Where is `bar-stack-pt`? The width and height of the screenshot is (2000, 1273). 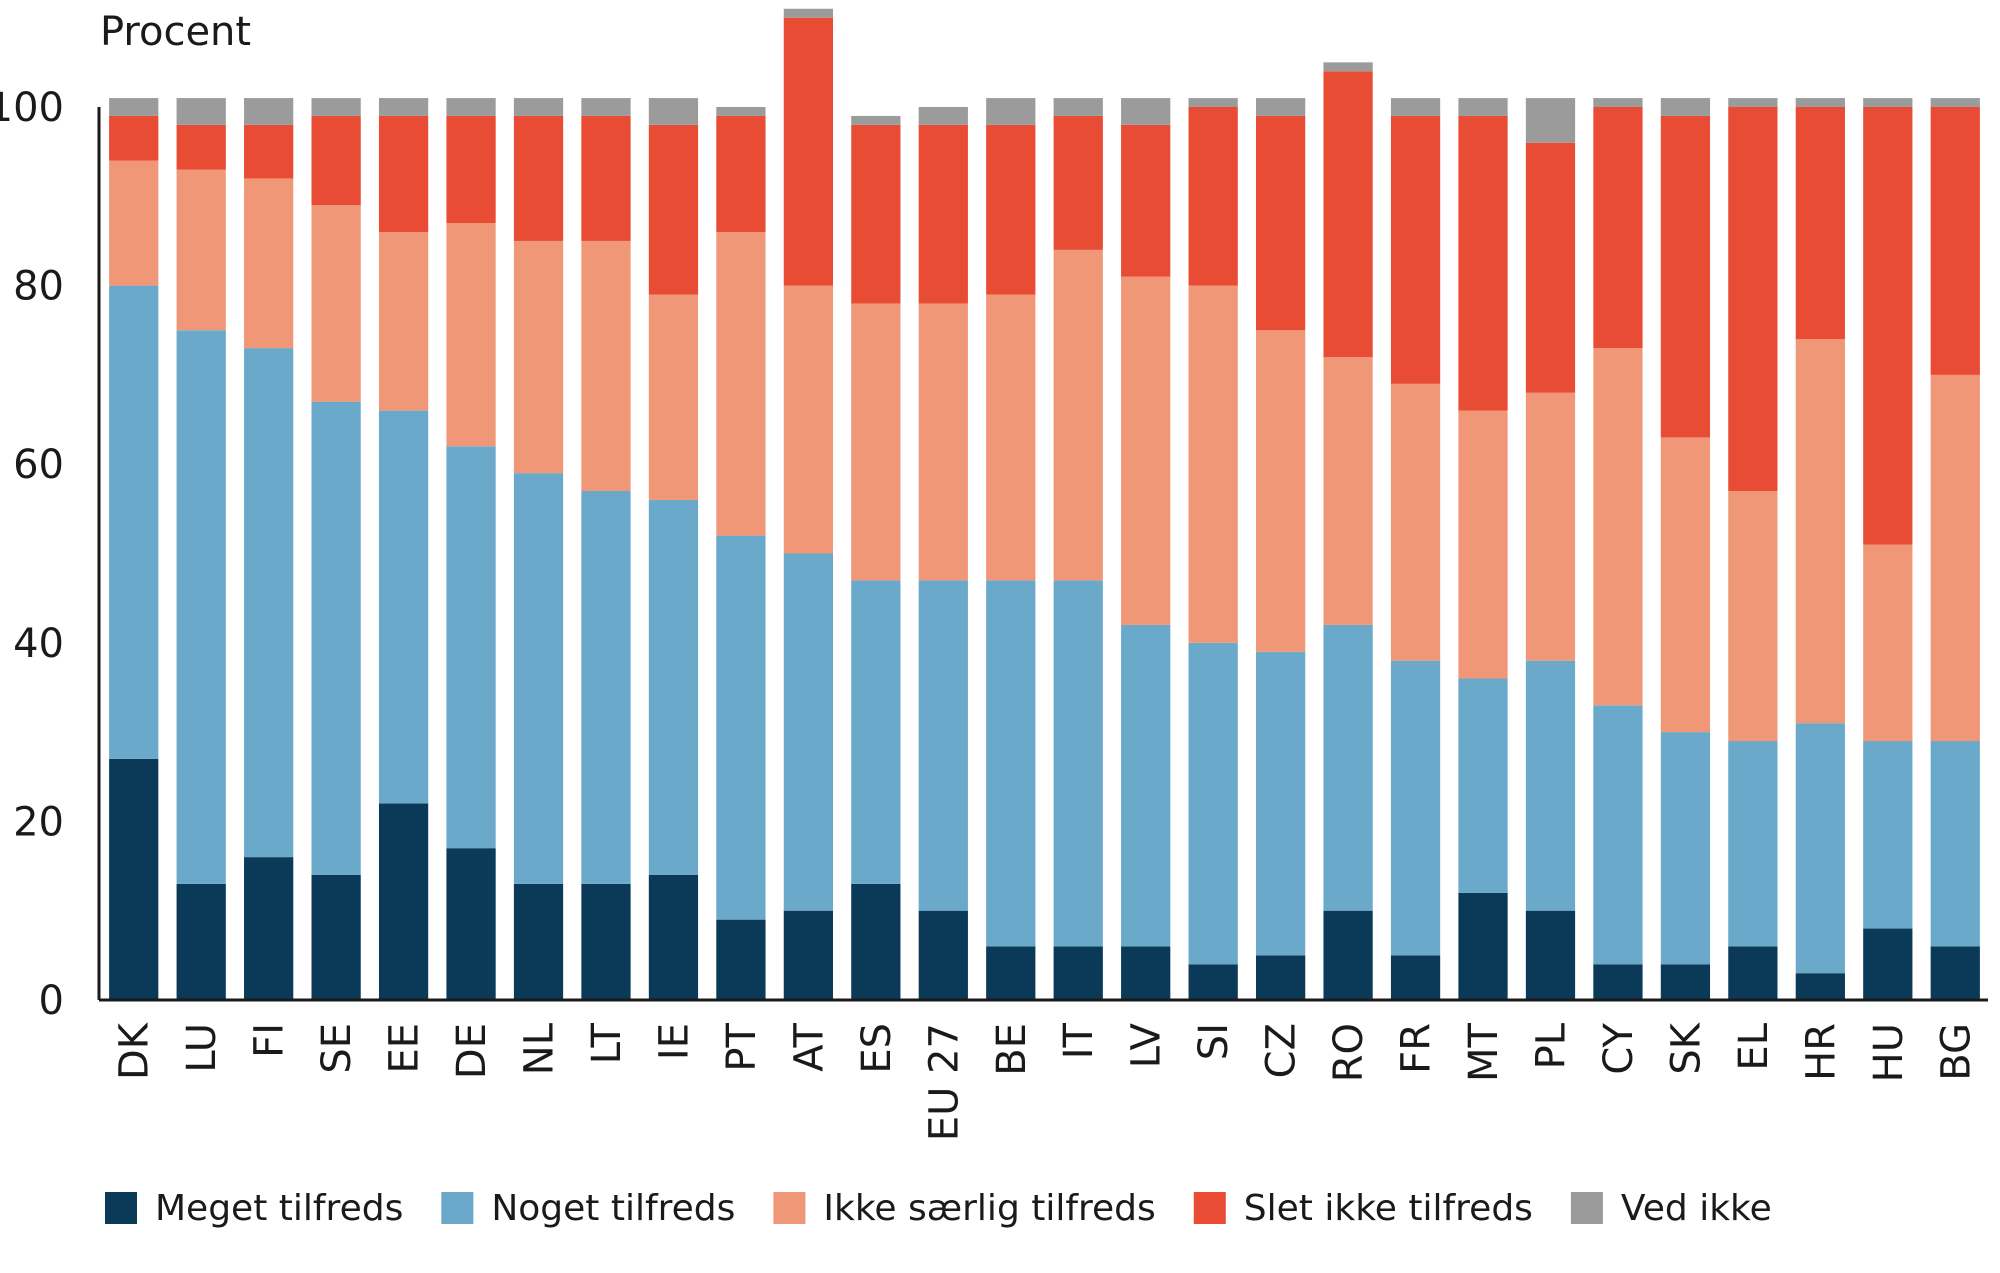
bar-stack-pt is located at coordinates (741, 553).